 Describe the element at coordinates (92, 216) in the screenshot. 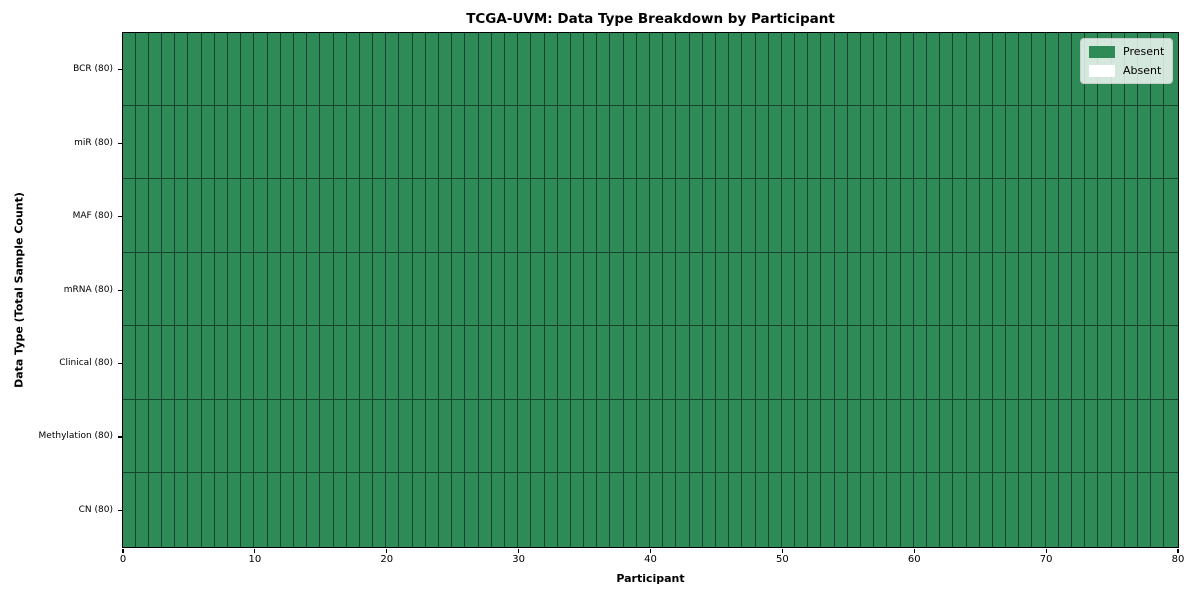

I see `y-tick-label: MAF (80)` at that location.